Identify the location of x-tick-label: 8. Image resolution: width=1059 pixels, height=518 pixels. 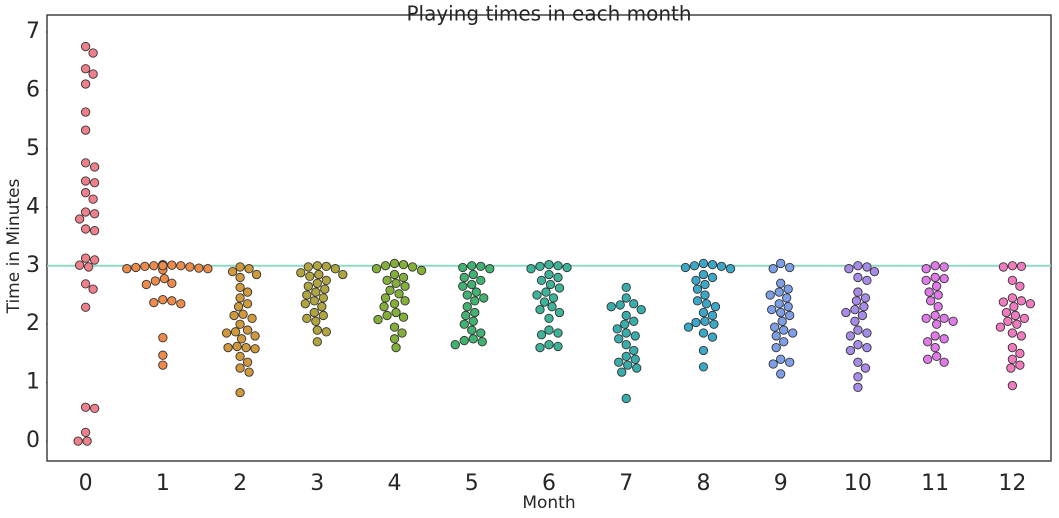
(703, 483).